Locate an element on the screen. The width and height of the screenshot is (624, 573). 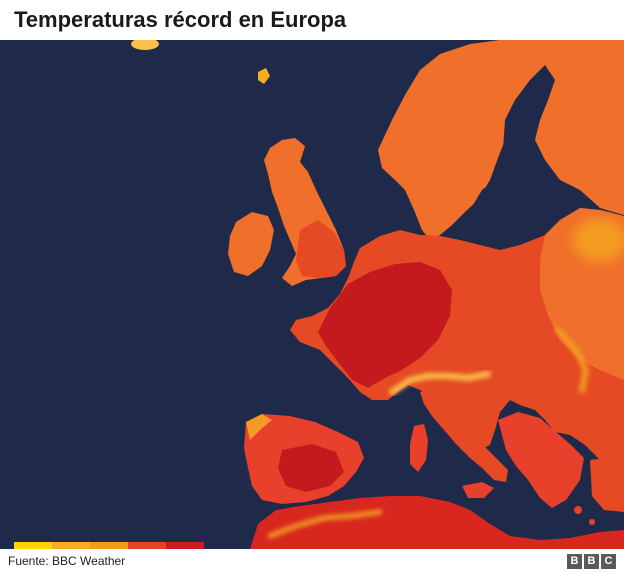
turkey-fragment is located at coordinates (607, 484).